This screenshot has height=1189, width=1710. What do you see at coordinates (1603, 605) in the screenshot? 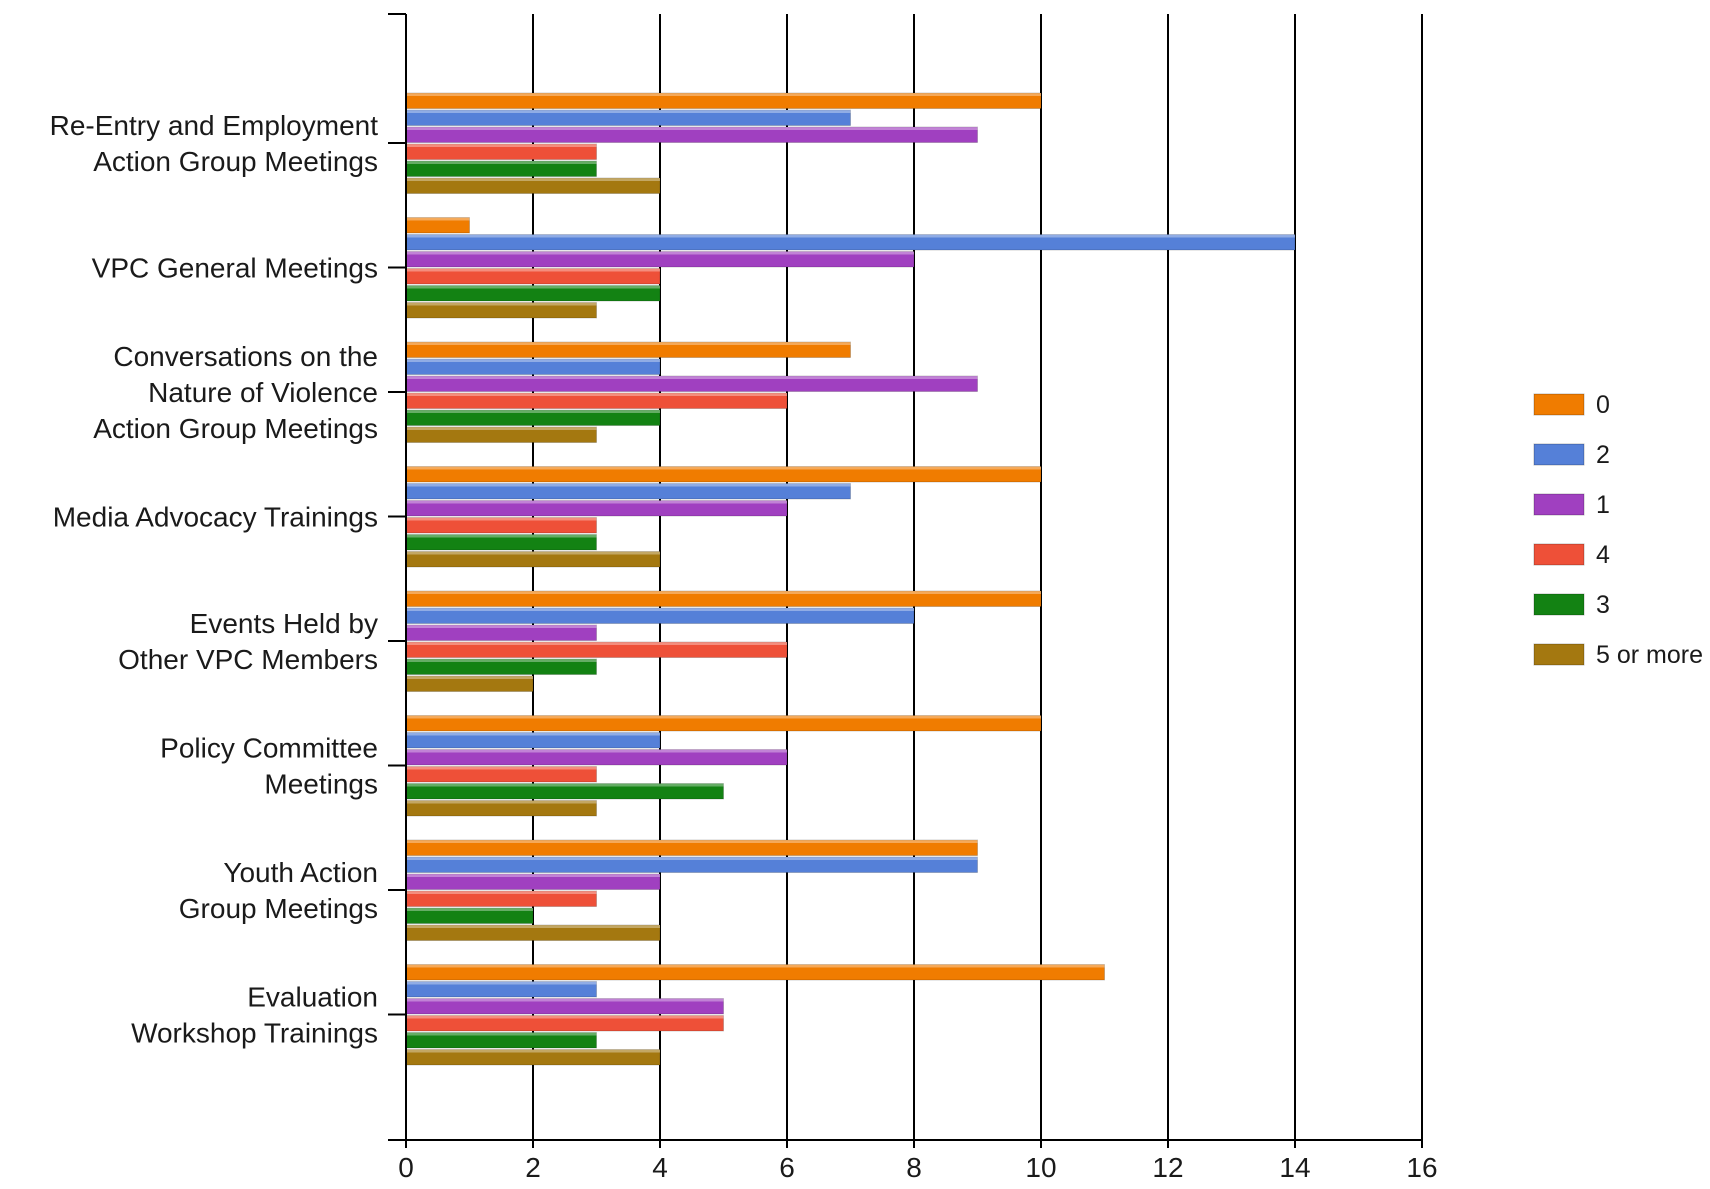
I see `legend-label-3: 3` at bounding box center [1603, 605].